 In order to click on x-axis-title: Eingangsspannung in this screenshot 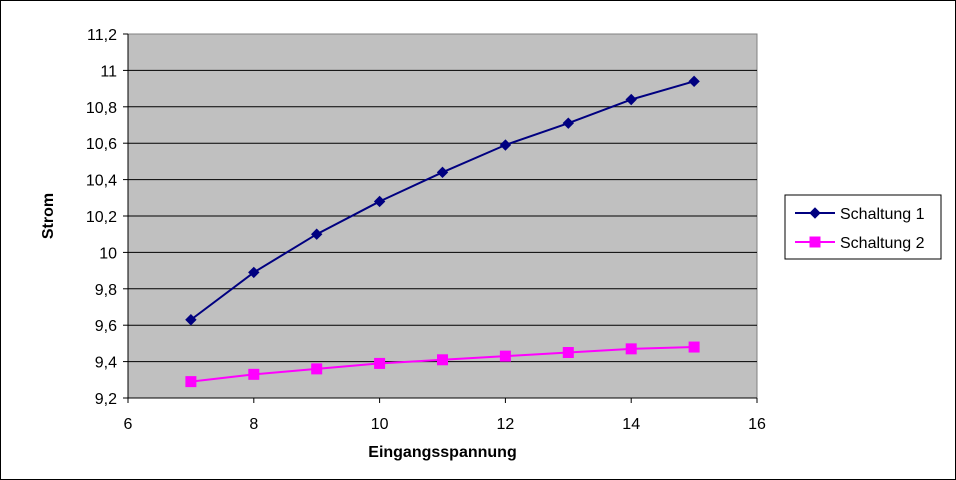, I will do `click(442, 452)`.